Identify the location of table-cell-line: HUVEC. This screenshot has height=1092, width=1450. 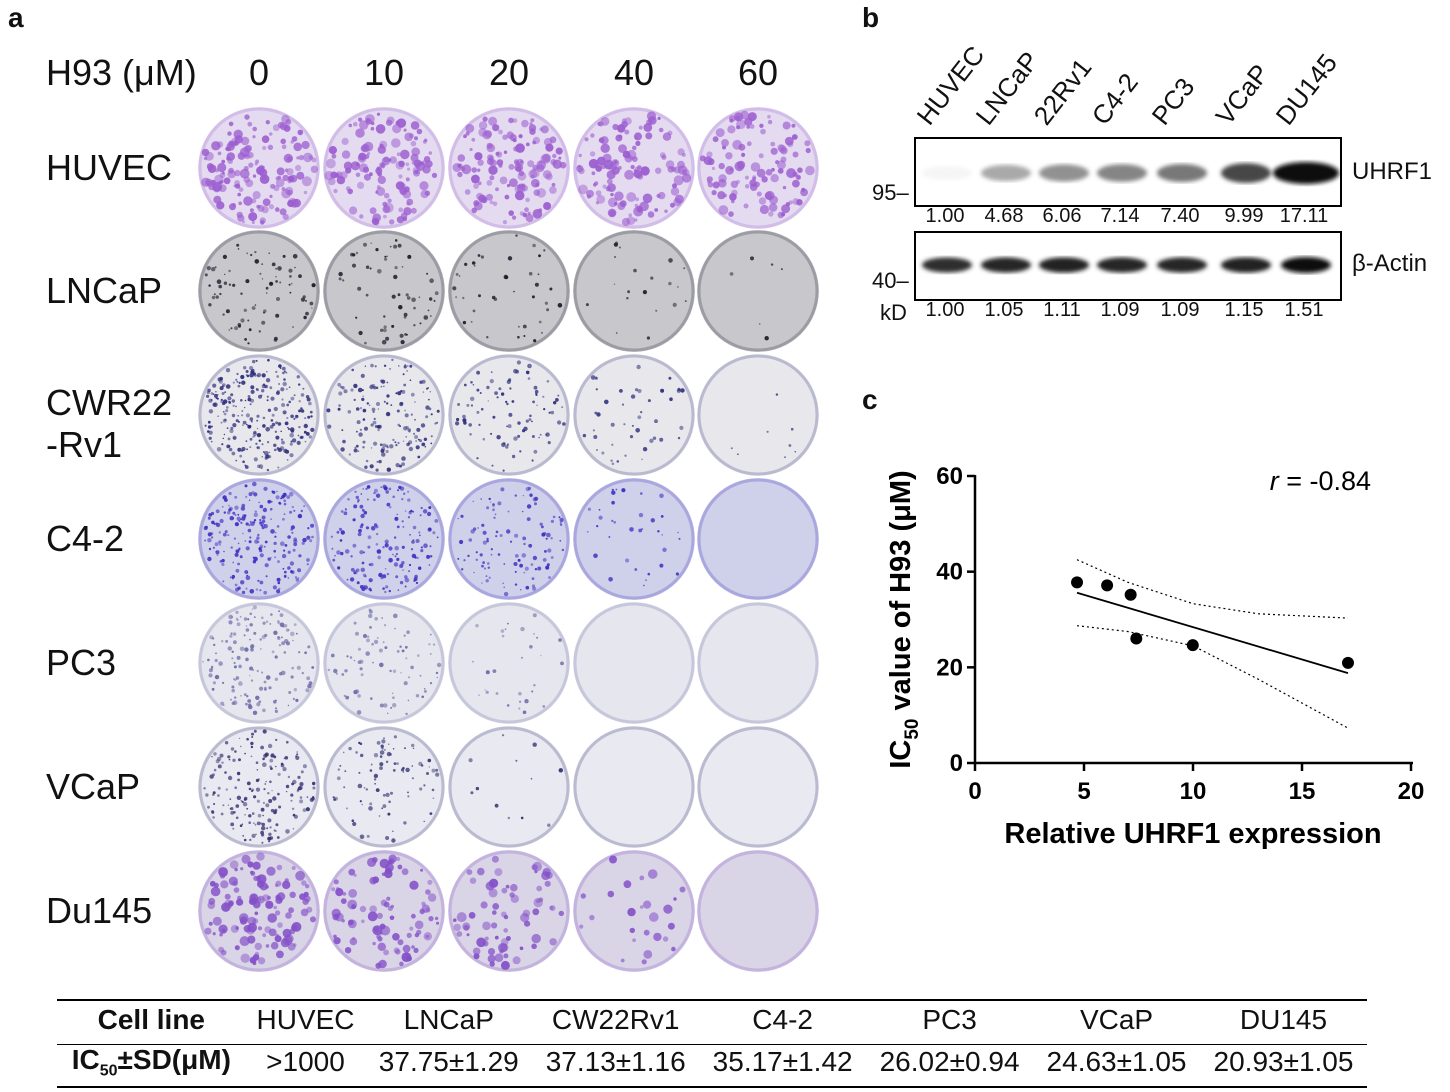
(305, 1019).